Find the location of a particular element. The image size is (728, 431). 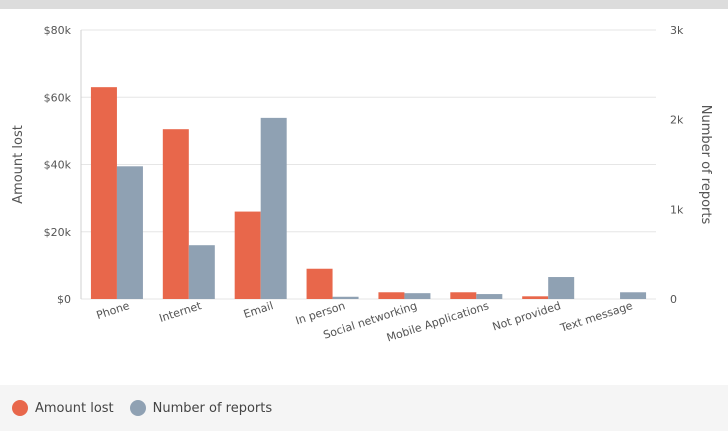

y-tick-label-left: $0 is located at coordinates (64, 299).